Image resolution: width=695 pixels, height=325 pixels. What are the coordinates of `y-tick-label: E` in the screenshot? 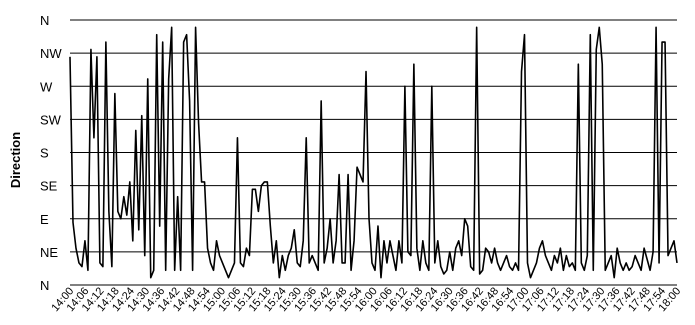 It's located at (44, 219).